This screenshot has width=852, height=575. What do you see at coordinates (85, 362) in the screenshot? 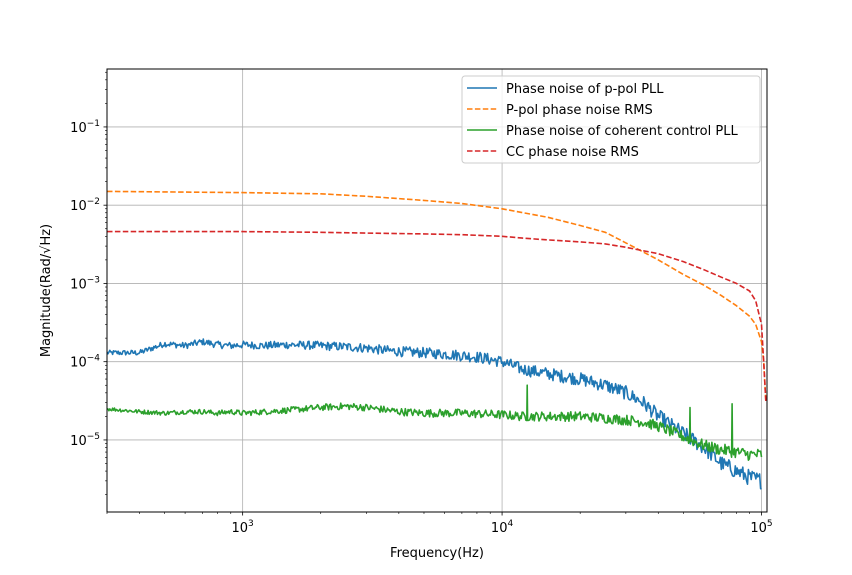
I see `y-tick-label: 10⁻⁴` at bounding box center [85, 362].